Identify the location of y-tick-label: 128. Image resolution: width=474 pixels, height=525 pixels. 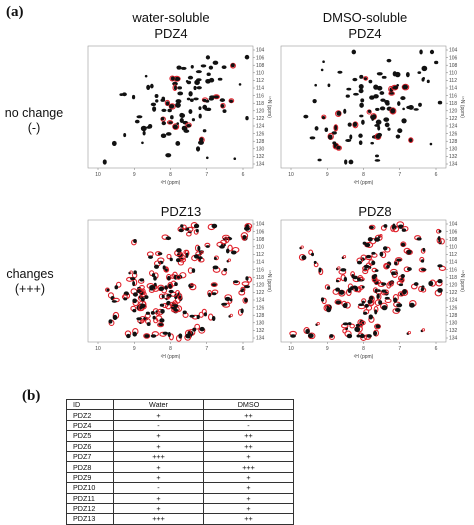
(260, 142).